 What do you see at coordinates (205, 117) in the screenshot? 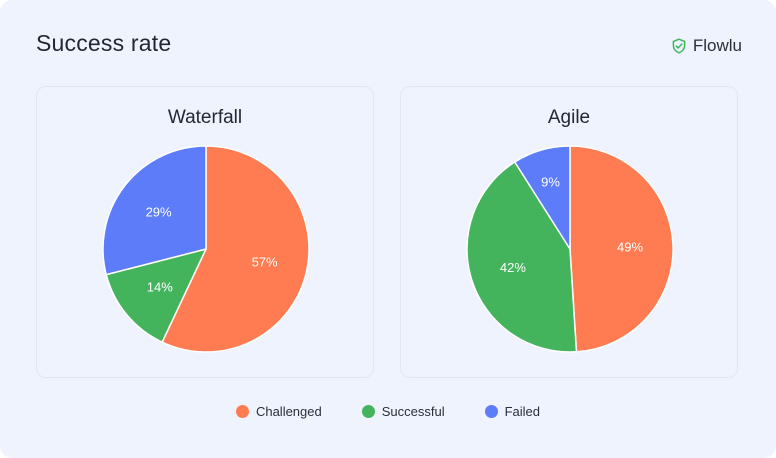
I see `waterfall-chart-title: Waterfall` at bounding box center [205, 117].